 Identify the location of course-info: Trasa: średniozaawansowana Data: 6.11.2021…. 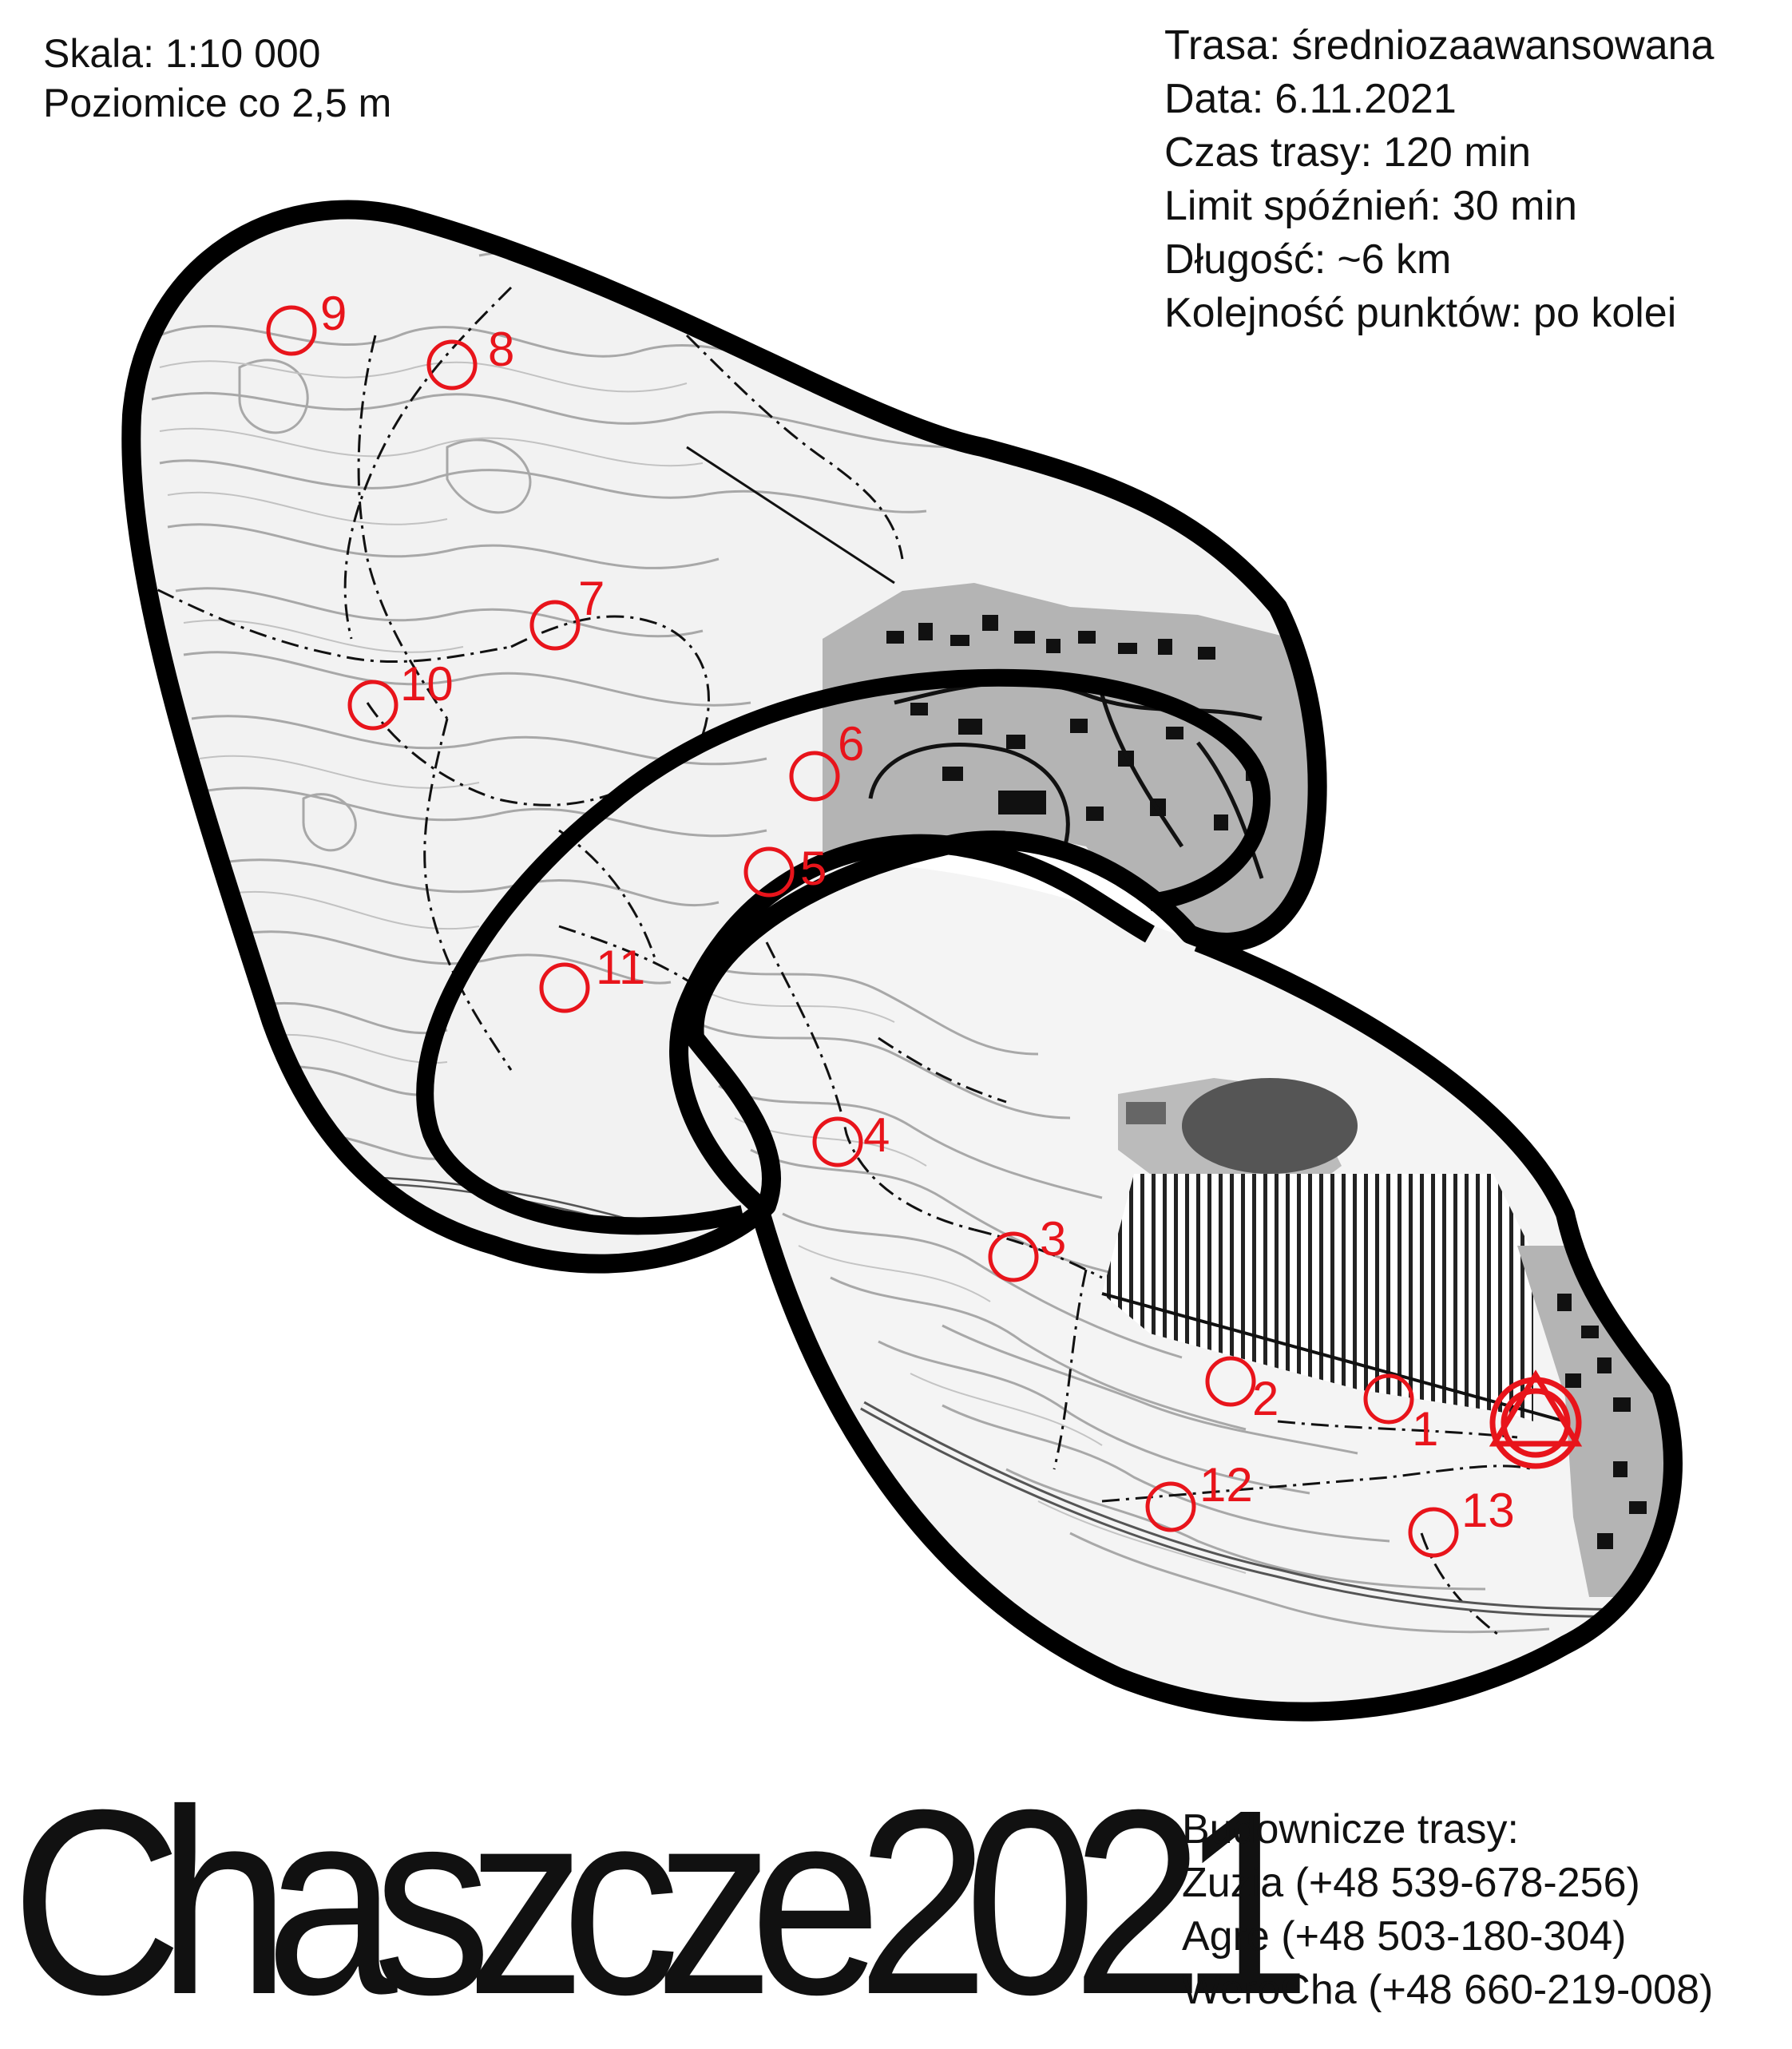
(1439, 179).